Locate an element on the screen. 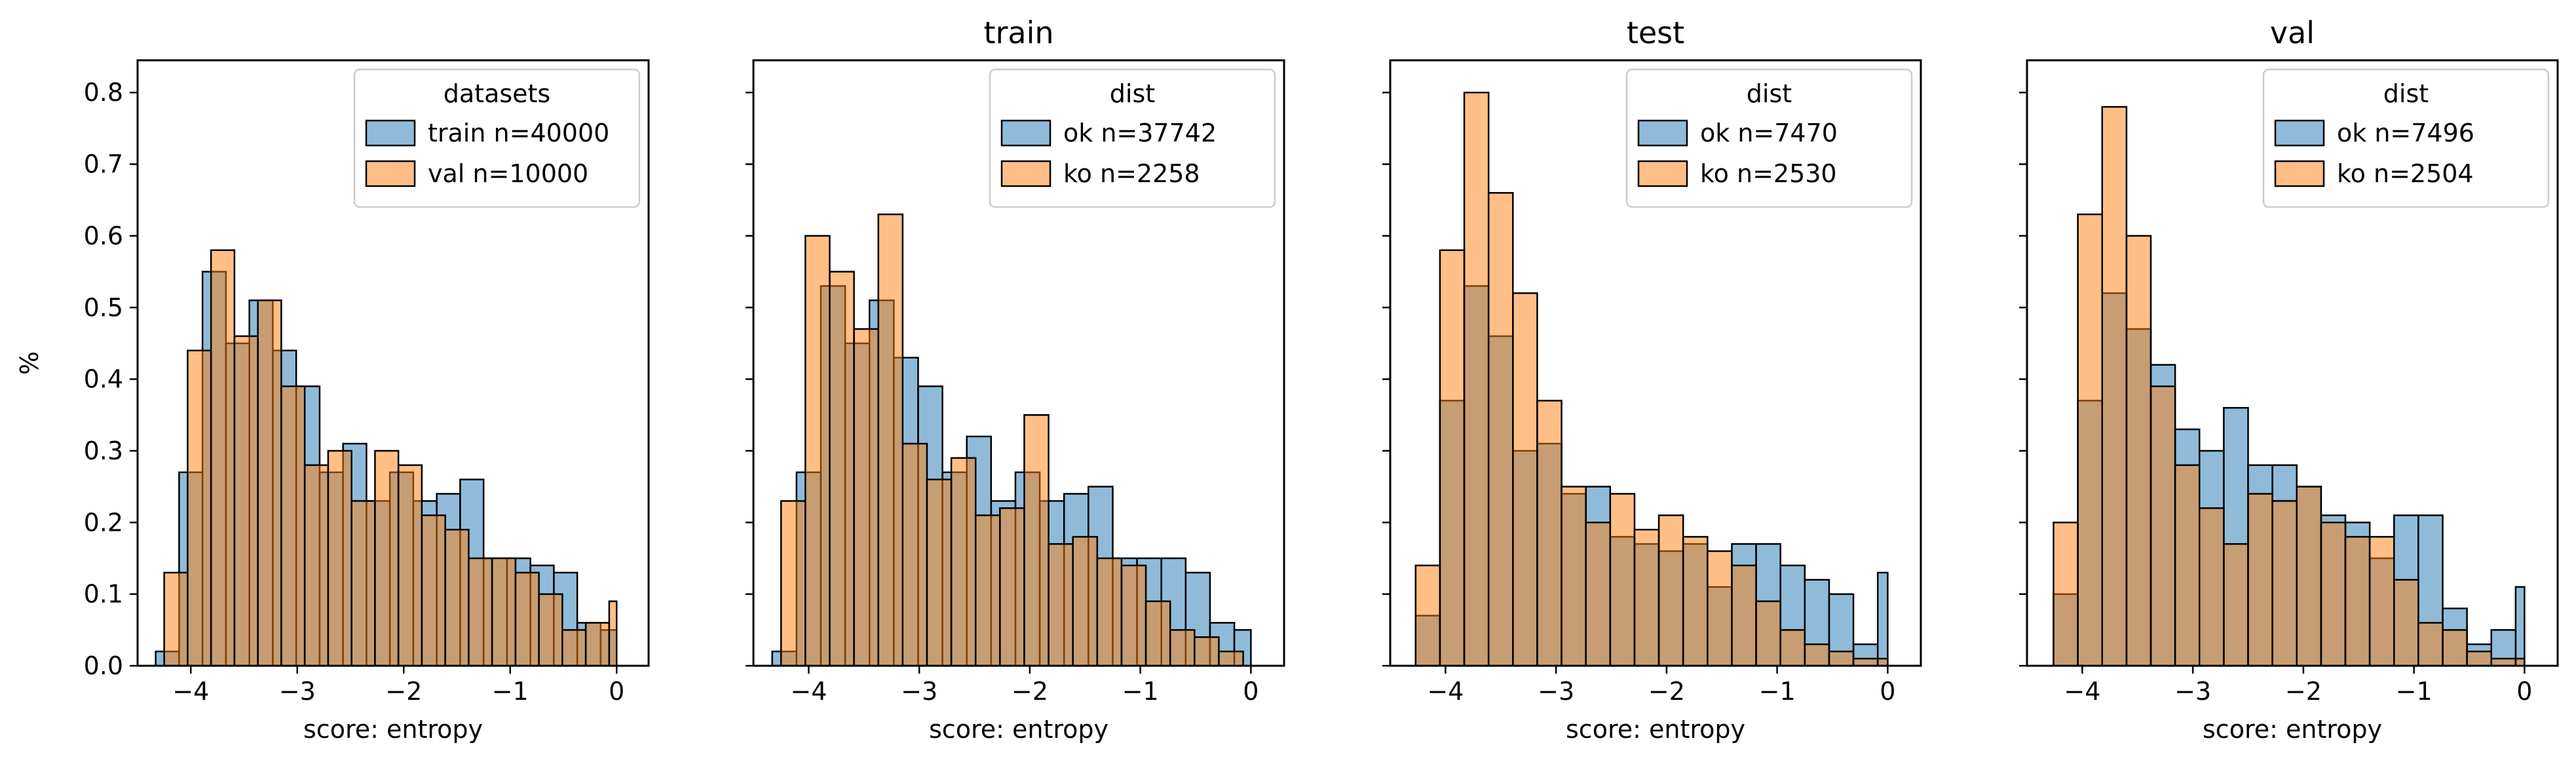 This screenshot has height=768, width=2576. y-tick-label: 0.2 is located at coordinates (103, 522).